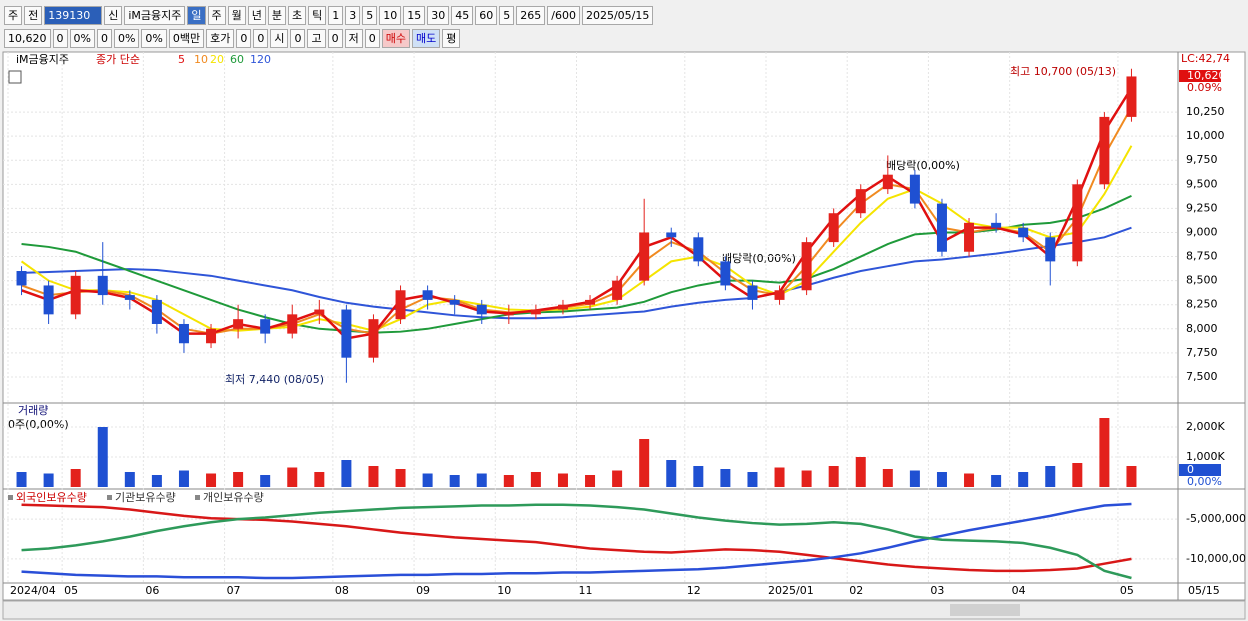  I want to click on toolbar-item: 10, so click(390, 15).